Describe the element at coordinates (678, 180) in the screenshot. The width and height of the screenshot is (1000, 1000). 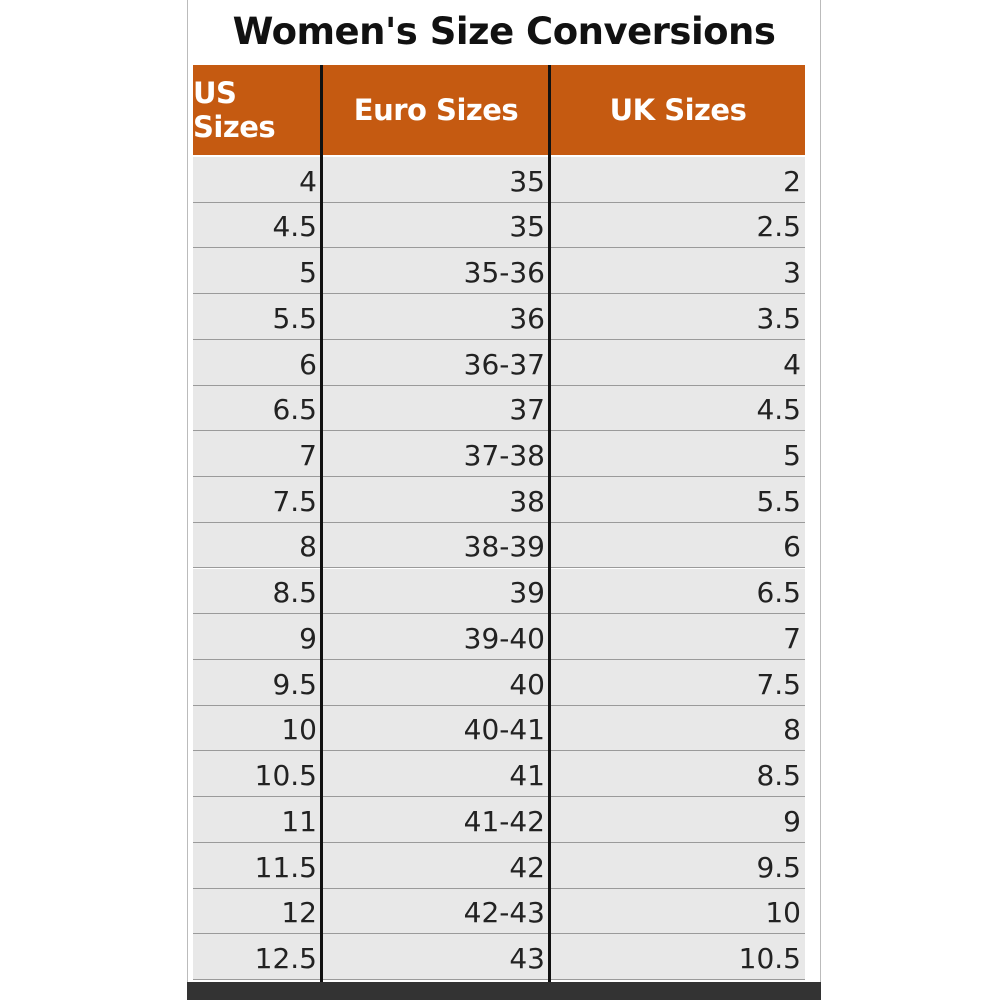
I see `table-cell: 2` at that location.